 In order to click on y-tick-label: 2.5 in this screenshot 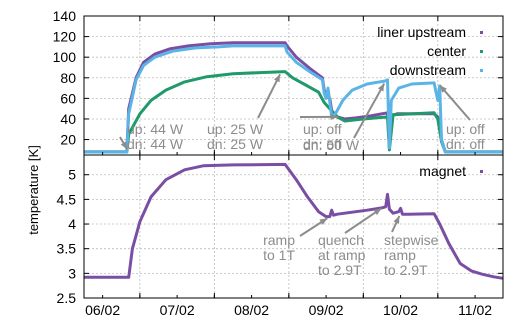, I will do `click(67, 298)`.